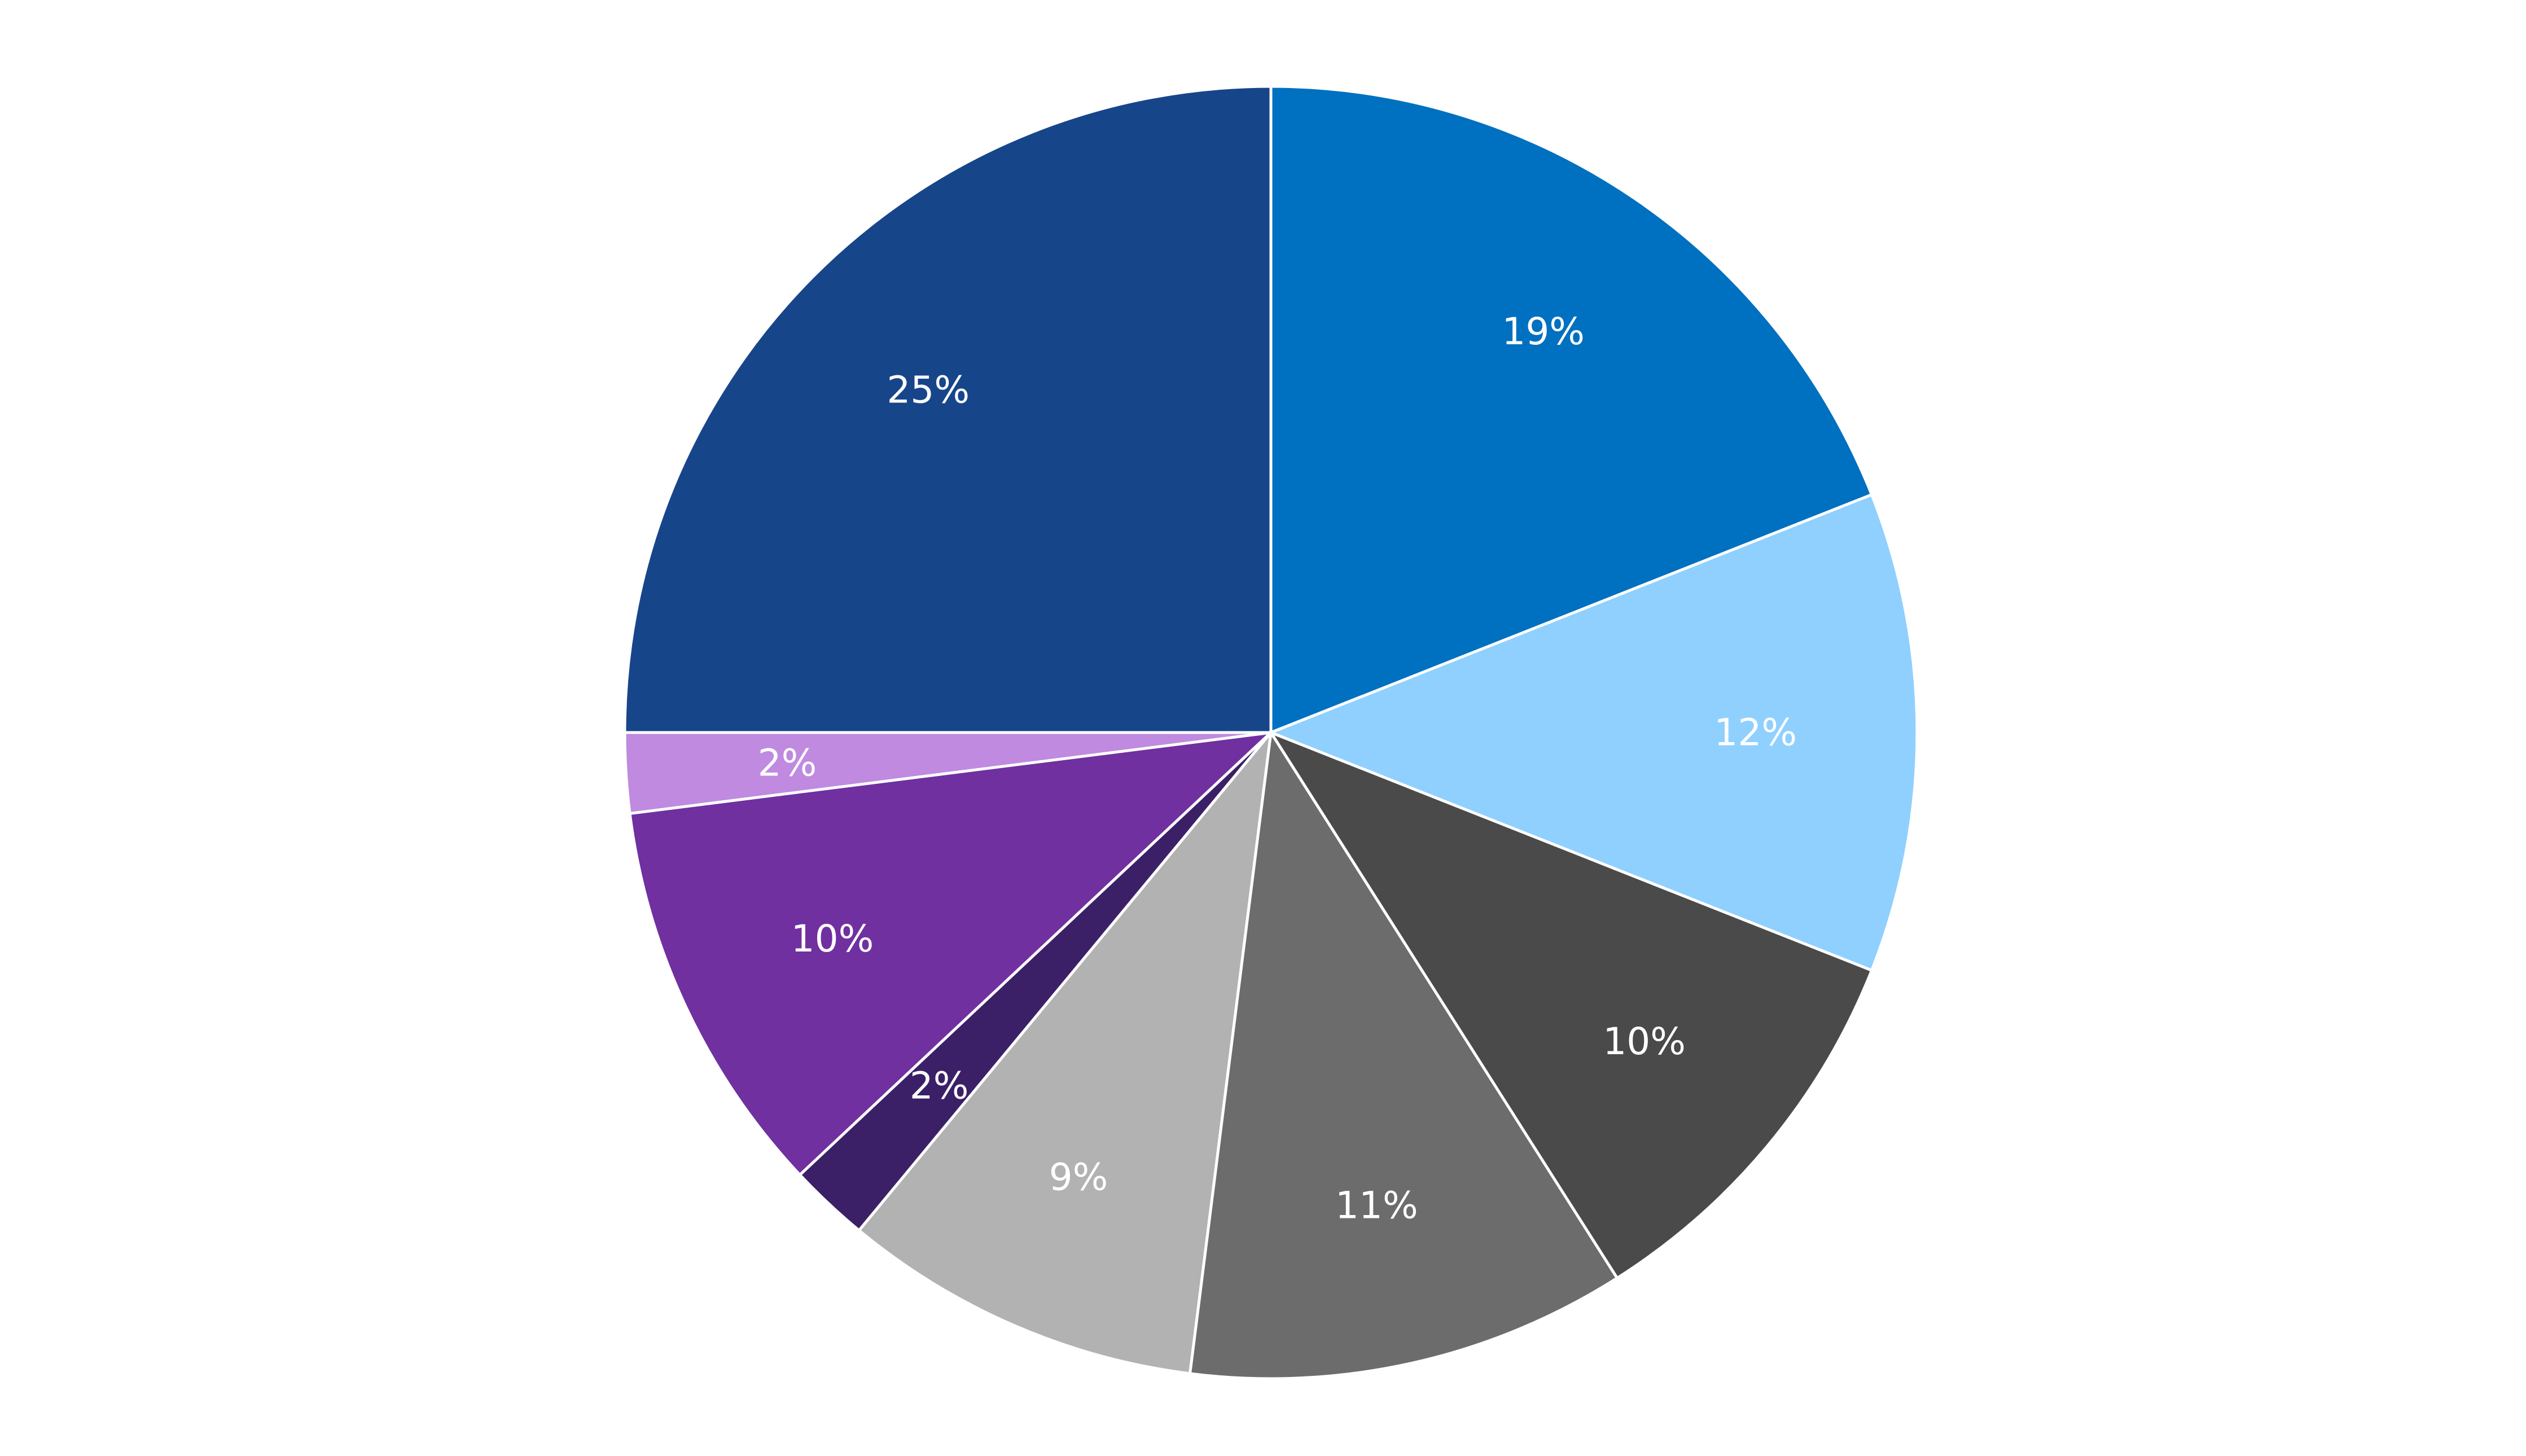  Describe the element at coordinates (1644, 1041) in the screenshot. I see `pie-data-label-3: 10%` at that location.